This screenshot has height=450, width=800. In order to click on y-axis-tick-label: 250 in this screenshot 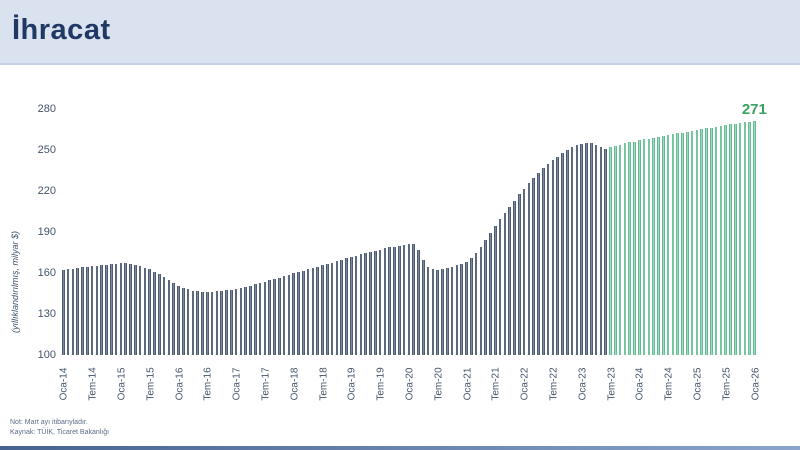, I will do `click(46, 149)`.